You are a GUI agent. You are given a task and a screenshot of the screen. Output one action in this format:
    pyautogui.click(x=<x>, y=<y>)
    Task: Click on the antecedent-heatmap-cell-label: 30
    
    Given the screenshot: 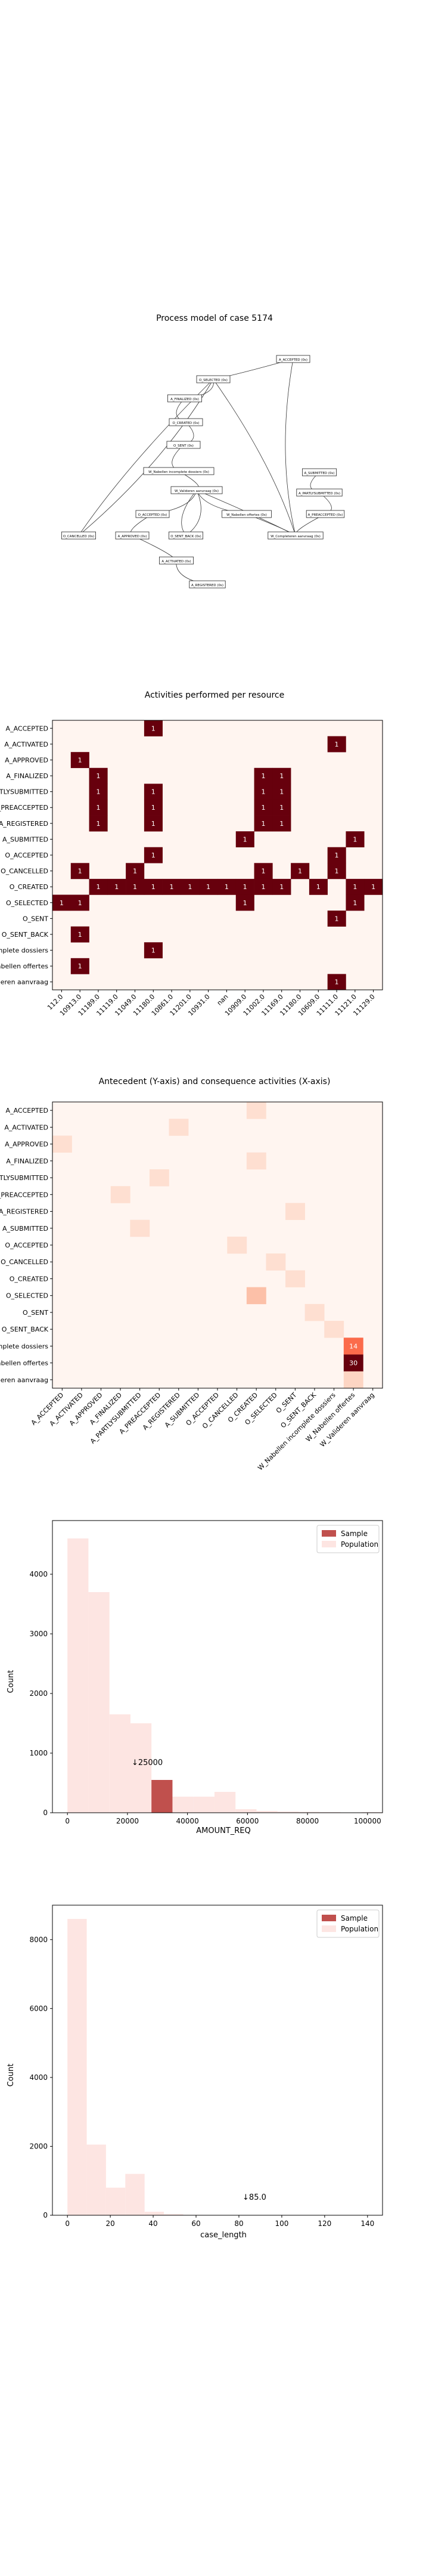 What is the action you would take?
    pyautogui.click(x=353, y=1364)
    